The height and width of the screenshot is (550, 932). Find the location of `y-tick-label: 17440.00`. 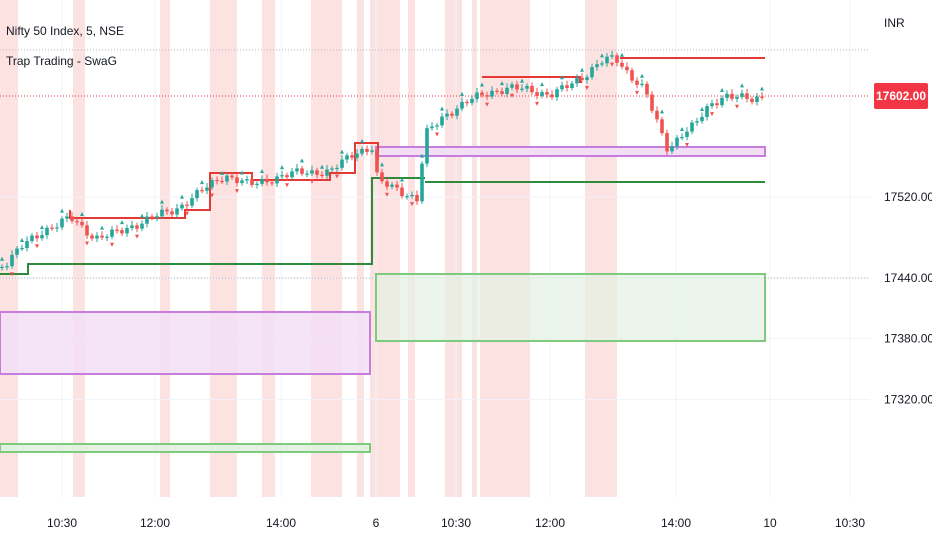

y-tick-label: 17440.00 is located at coordinates (908, 278).